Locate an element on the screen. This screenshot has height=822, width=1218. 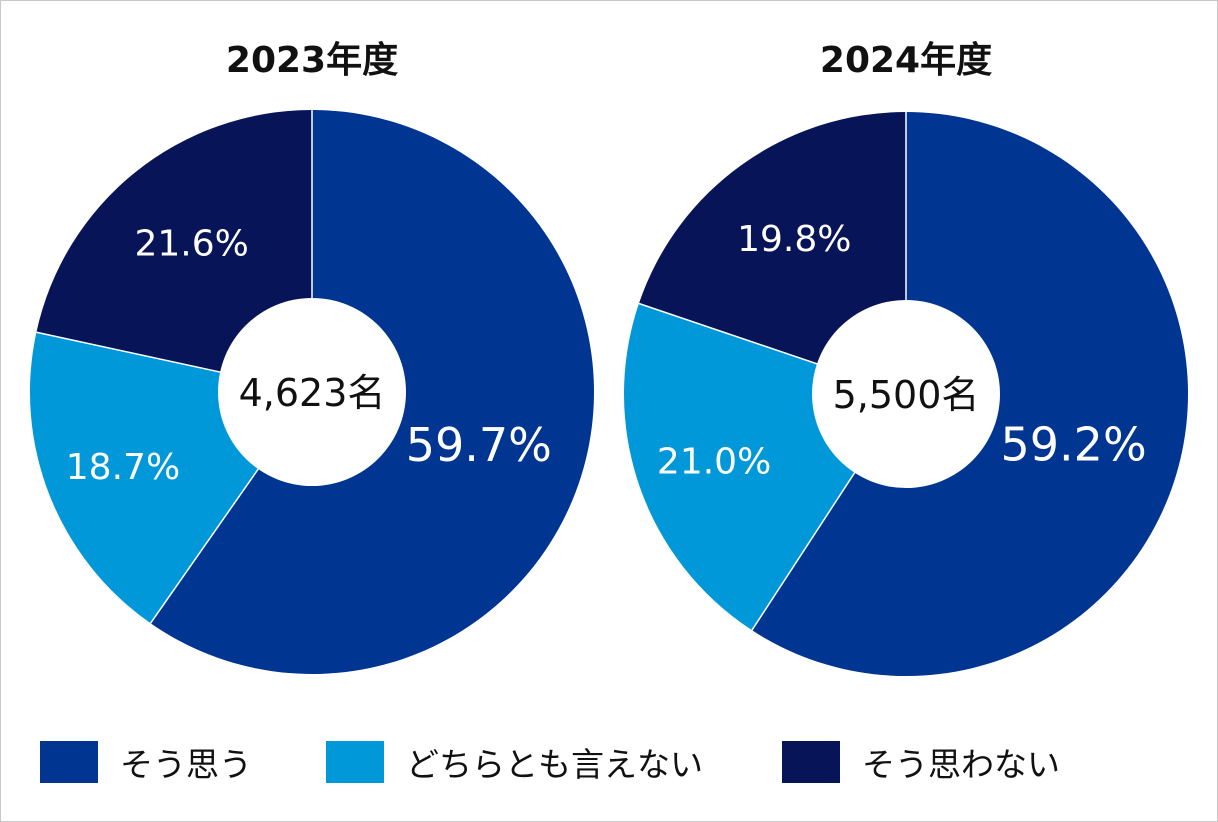
legend-swatch-neutral is located at coordinates (355, 762).